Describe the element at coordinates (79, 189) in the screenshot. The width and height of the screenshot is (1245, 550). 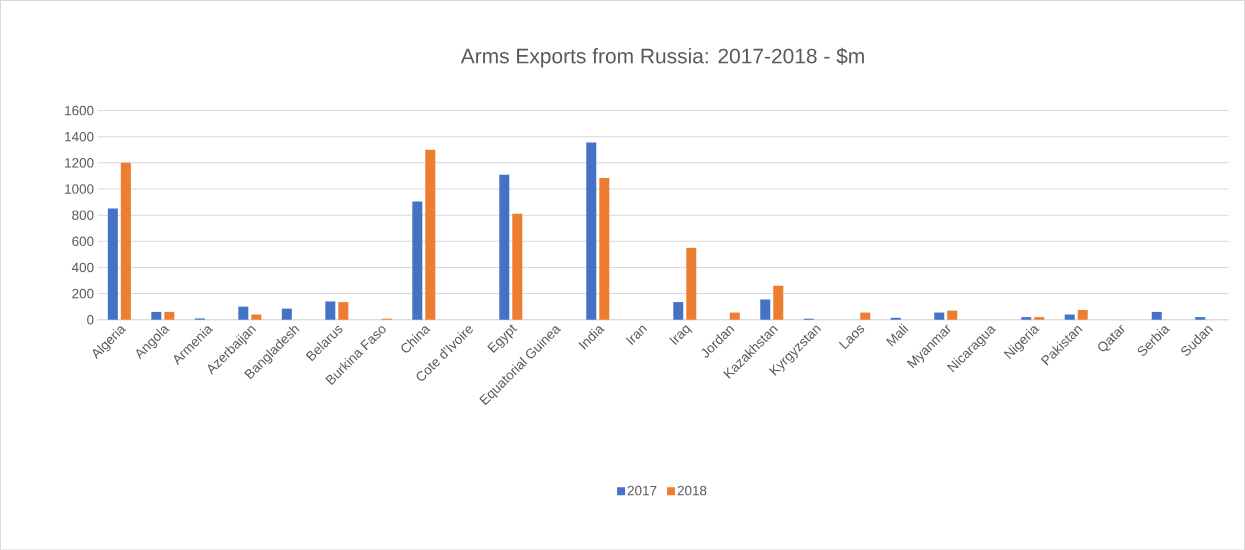
I see `y-tick-label: 1000` at that location.